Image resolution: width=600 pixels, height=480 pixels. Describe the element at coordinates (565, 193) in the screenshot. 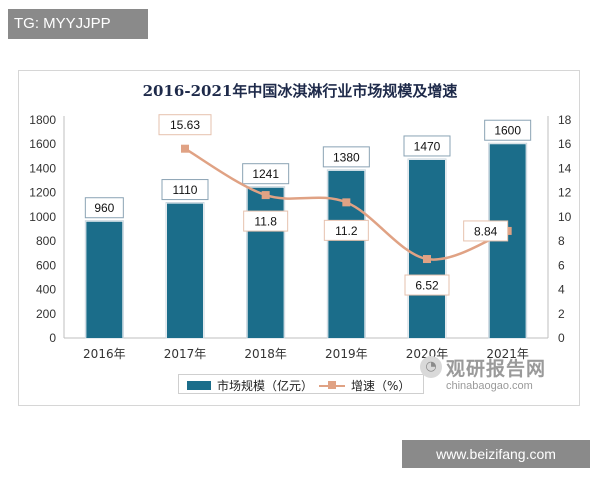

I see `y-right-tick-label: 12` at that location.